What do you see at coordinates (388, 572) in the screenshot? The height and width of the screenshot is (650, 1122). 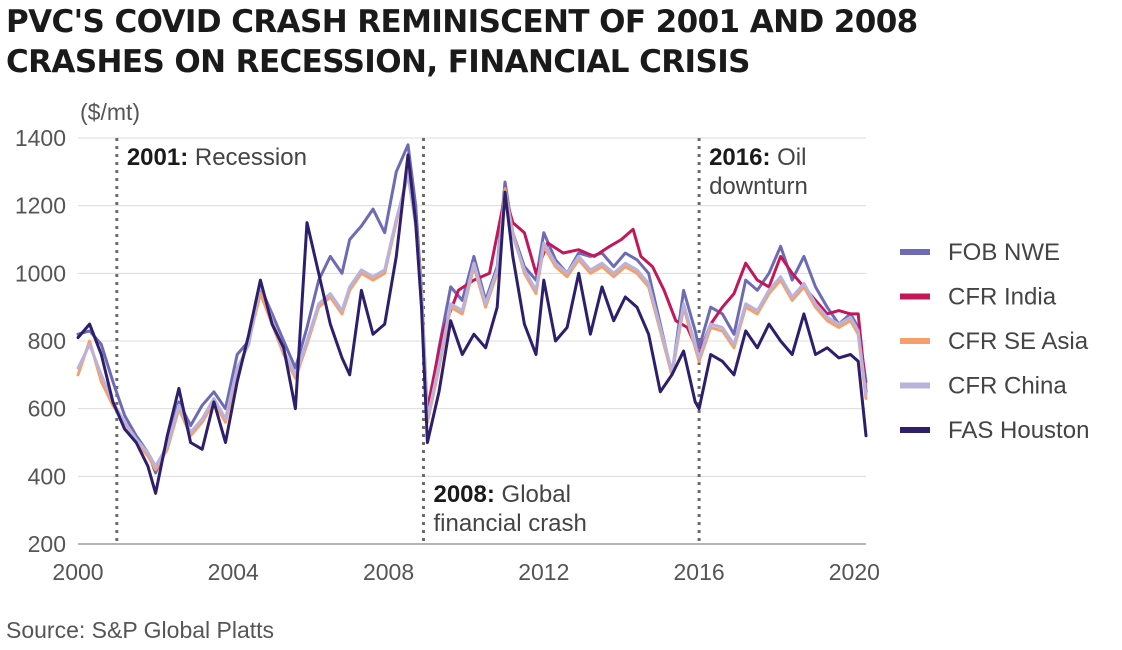 I see `x-tick-label: 2008` at bounding box center [388, 572].